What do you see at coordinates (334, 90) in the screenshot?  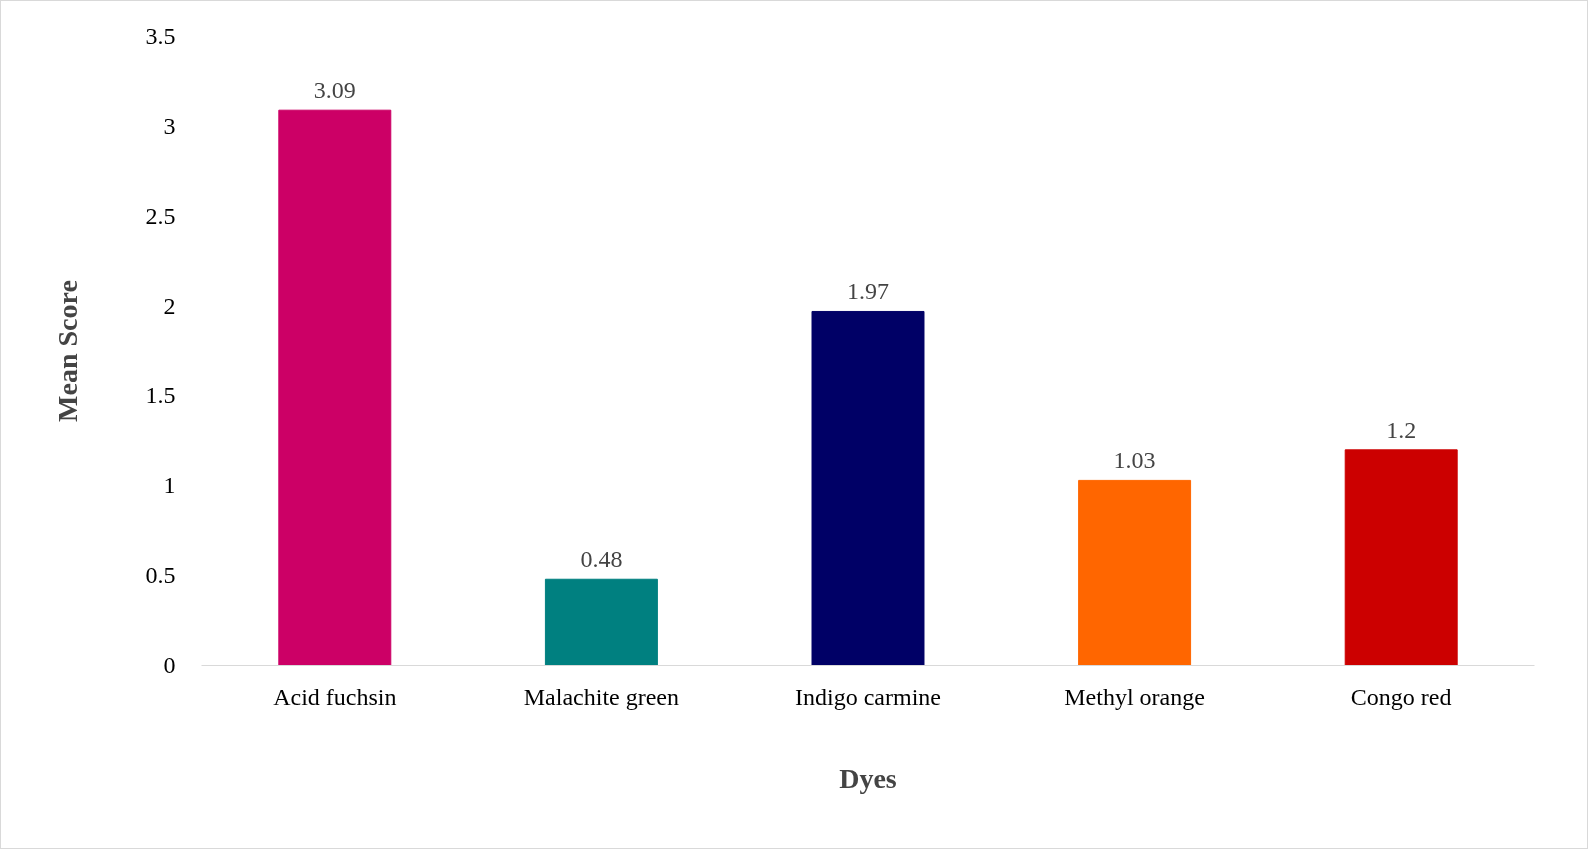 I see `data-label: 3.09` at bounding box center [334, 90].